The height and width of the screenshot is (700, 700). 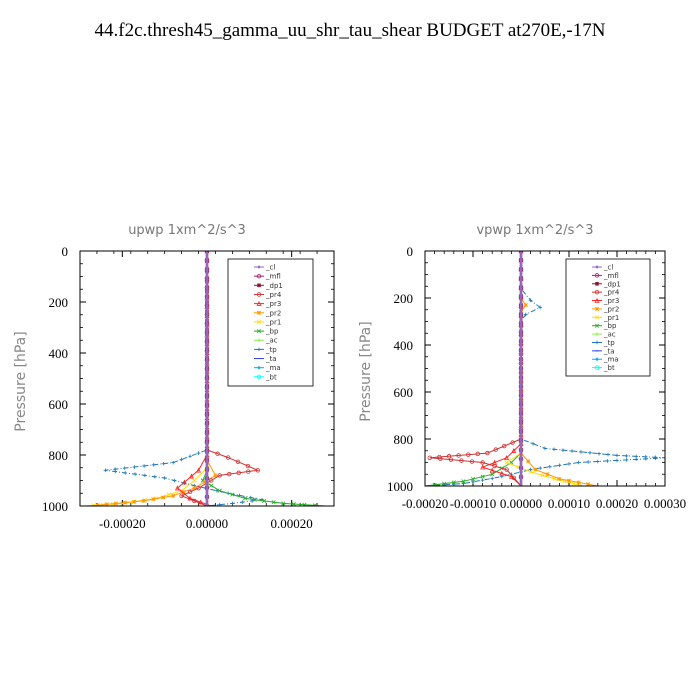 What do you see at coordinates (272, 332) in the screenshot?
I see `legend-label: _bp` at bounding box center [272, 332].